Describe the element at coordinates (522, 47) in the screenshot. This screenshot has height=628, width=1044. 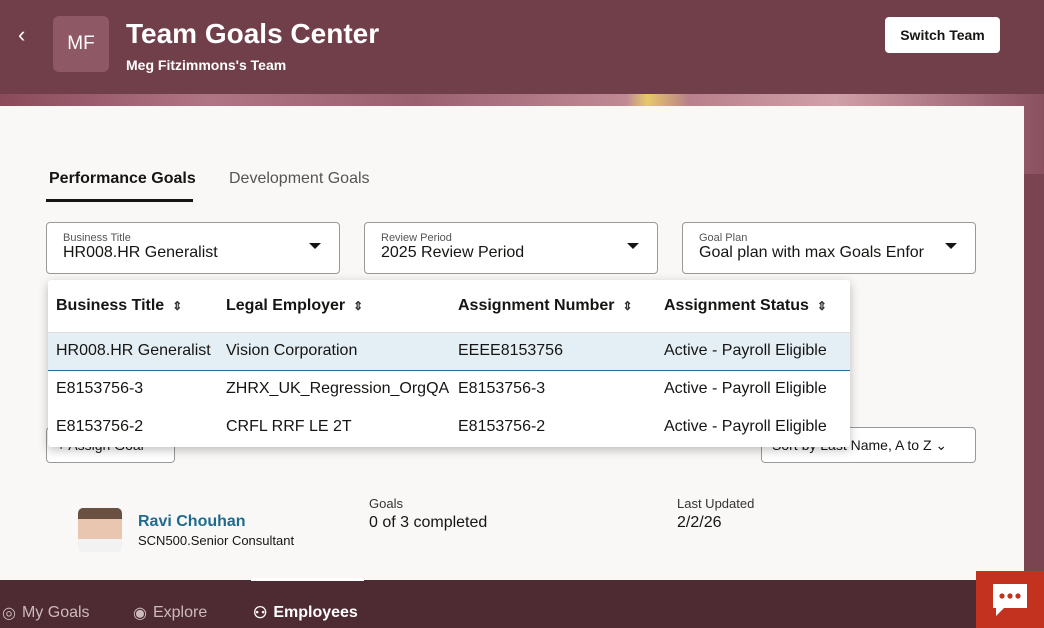
I see `app-header` at that location.